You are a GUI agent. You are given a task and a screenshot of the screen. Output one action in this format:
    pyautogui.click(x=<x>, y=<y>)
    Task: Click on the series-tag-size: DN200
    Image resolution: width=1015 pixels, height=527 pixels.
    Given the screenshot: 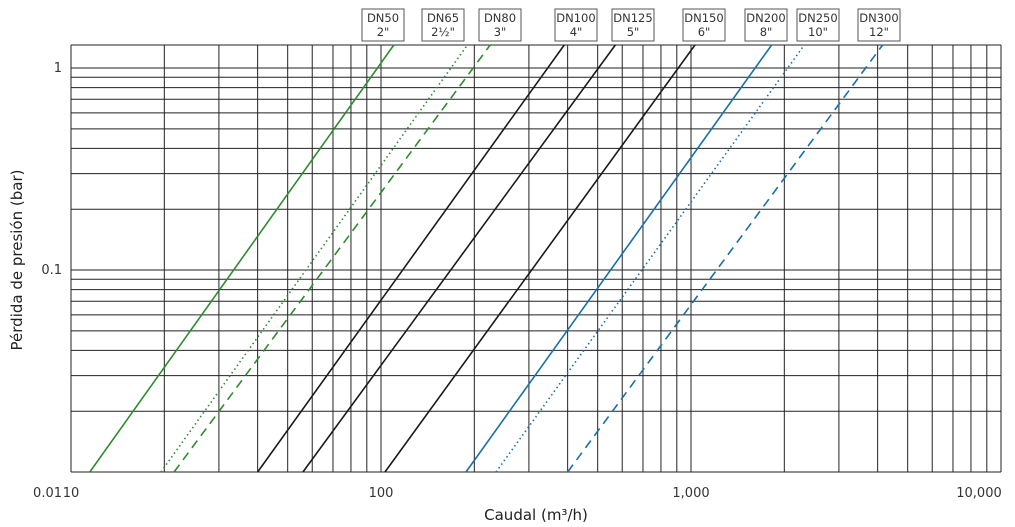 What is the action you would take?
    pyautogui.click(x=765, y=18)
    